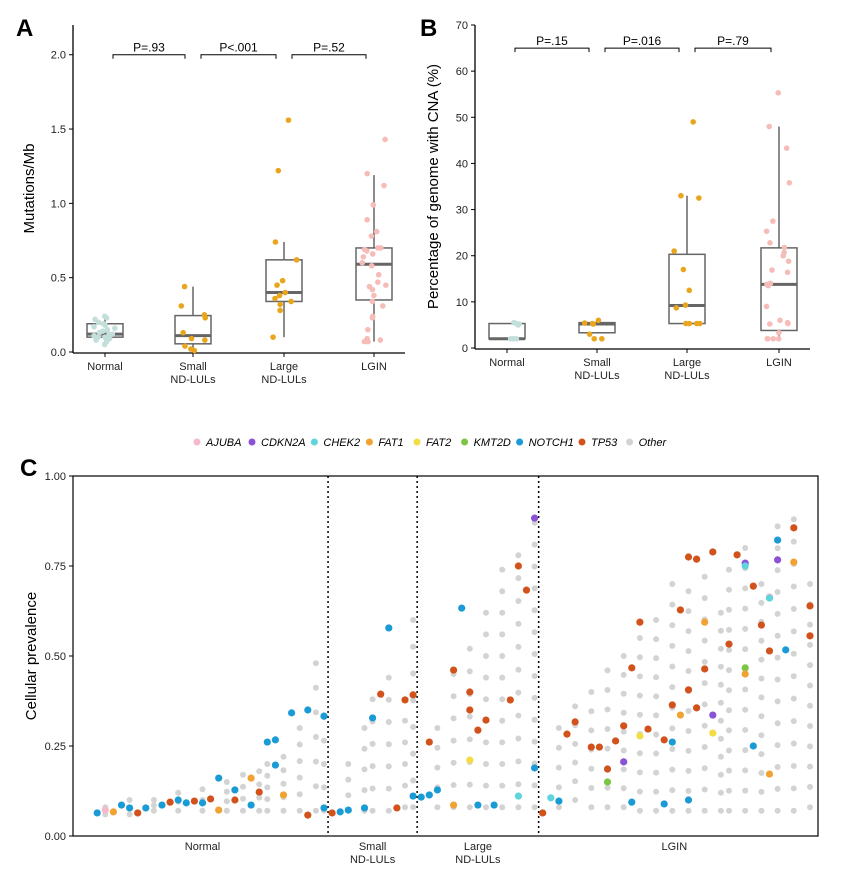  I want to click on legend-swatch, so click(252, 442).